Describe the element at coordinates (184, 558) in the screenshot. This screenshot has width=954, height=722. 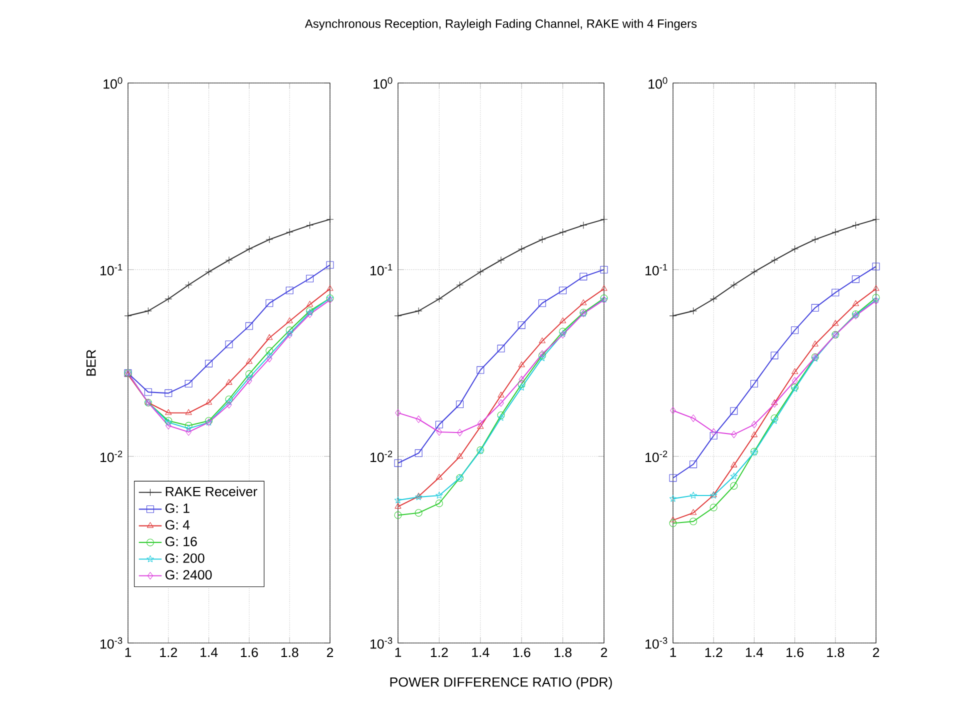
I see `legend-label: G: 200` at that location.